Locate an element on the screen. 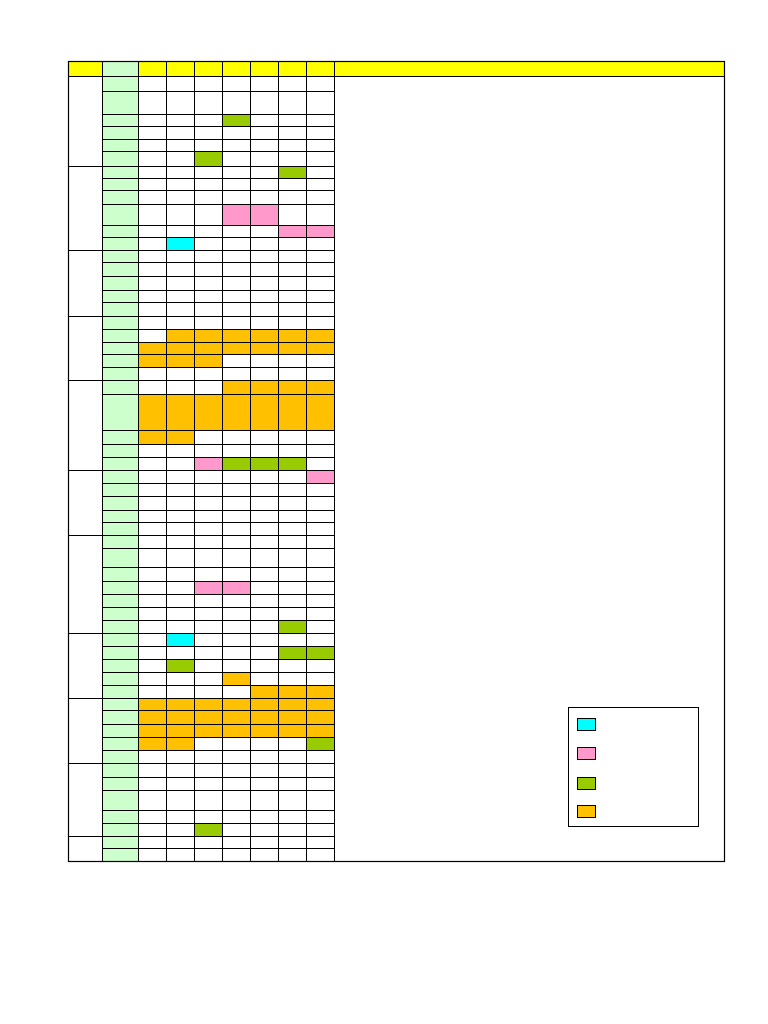  legend-item-orange is located at coordinates (590, 811).